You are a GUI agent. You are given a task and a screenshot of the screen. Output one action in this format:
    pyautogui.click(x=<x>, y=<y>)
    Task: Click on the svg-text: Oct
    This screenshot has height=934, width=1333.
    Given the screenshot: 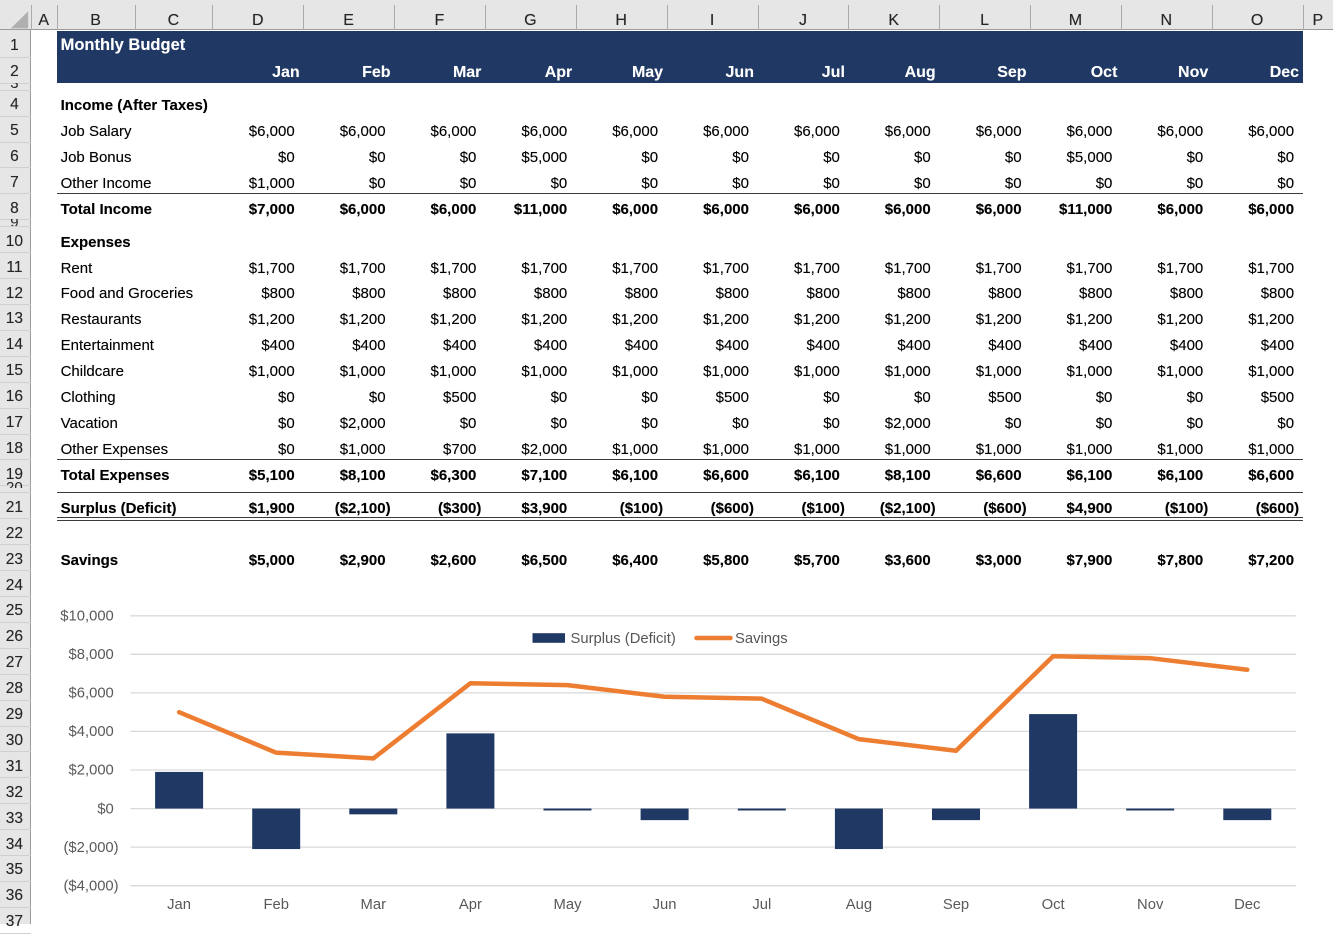 What is the action you would take?
    pyautogui.click(x=1053, y=905)
    